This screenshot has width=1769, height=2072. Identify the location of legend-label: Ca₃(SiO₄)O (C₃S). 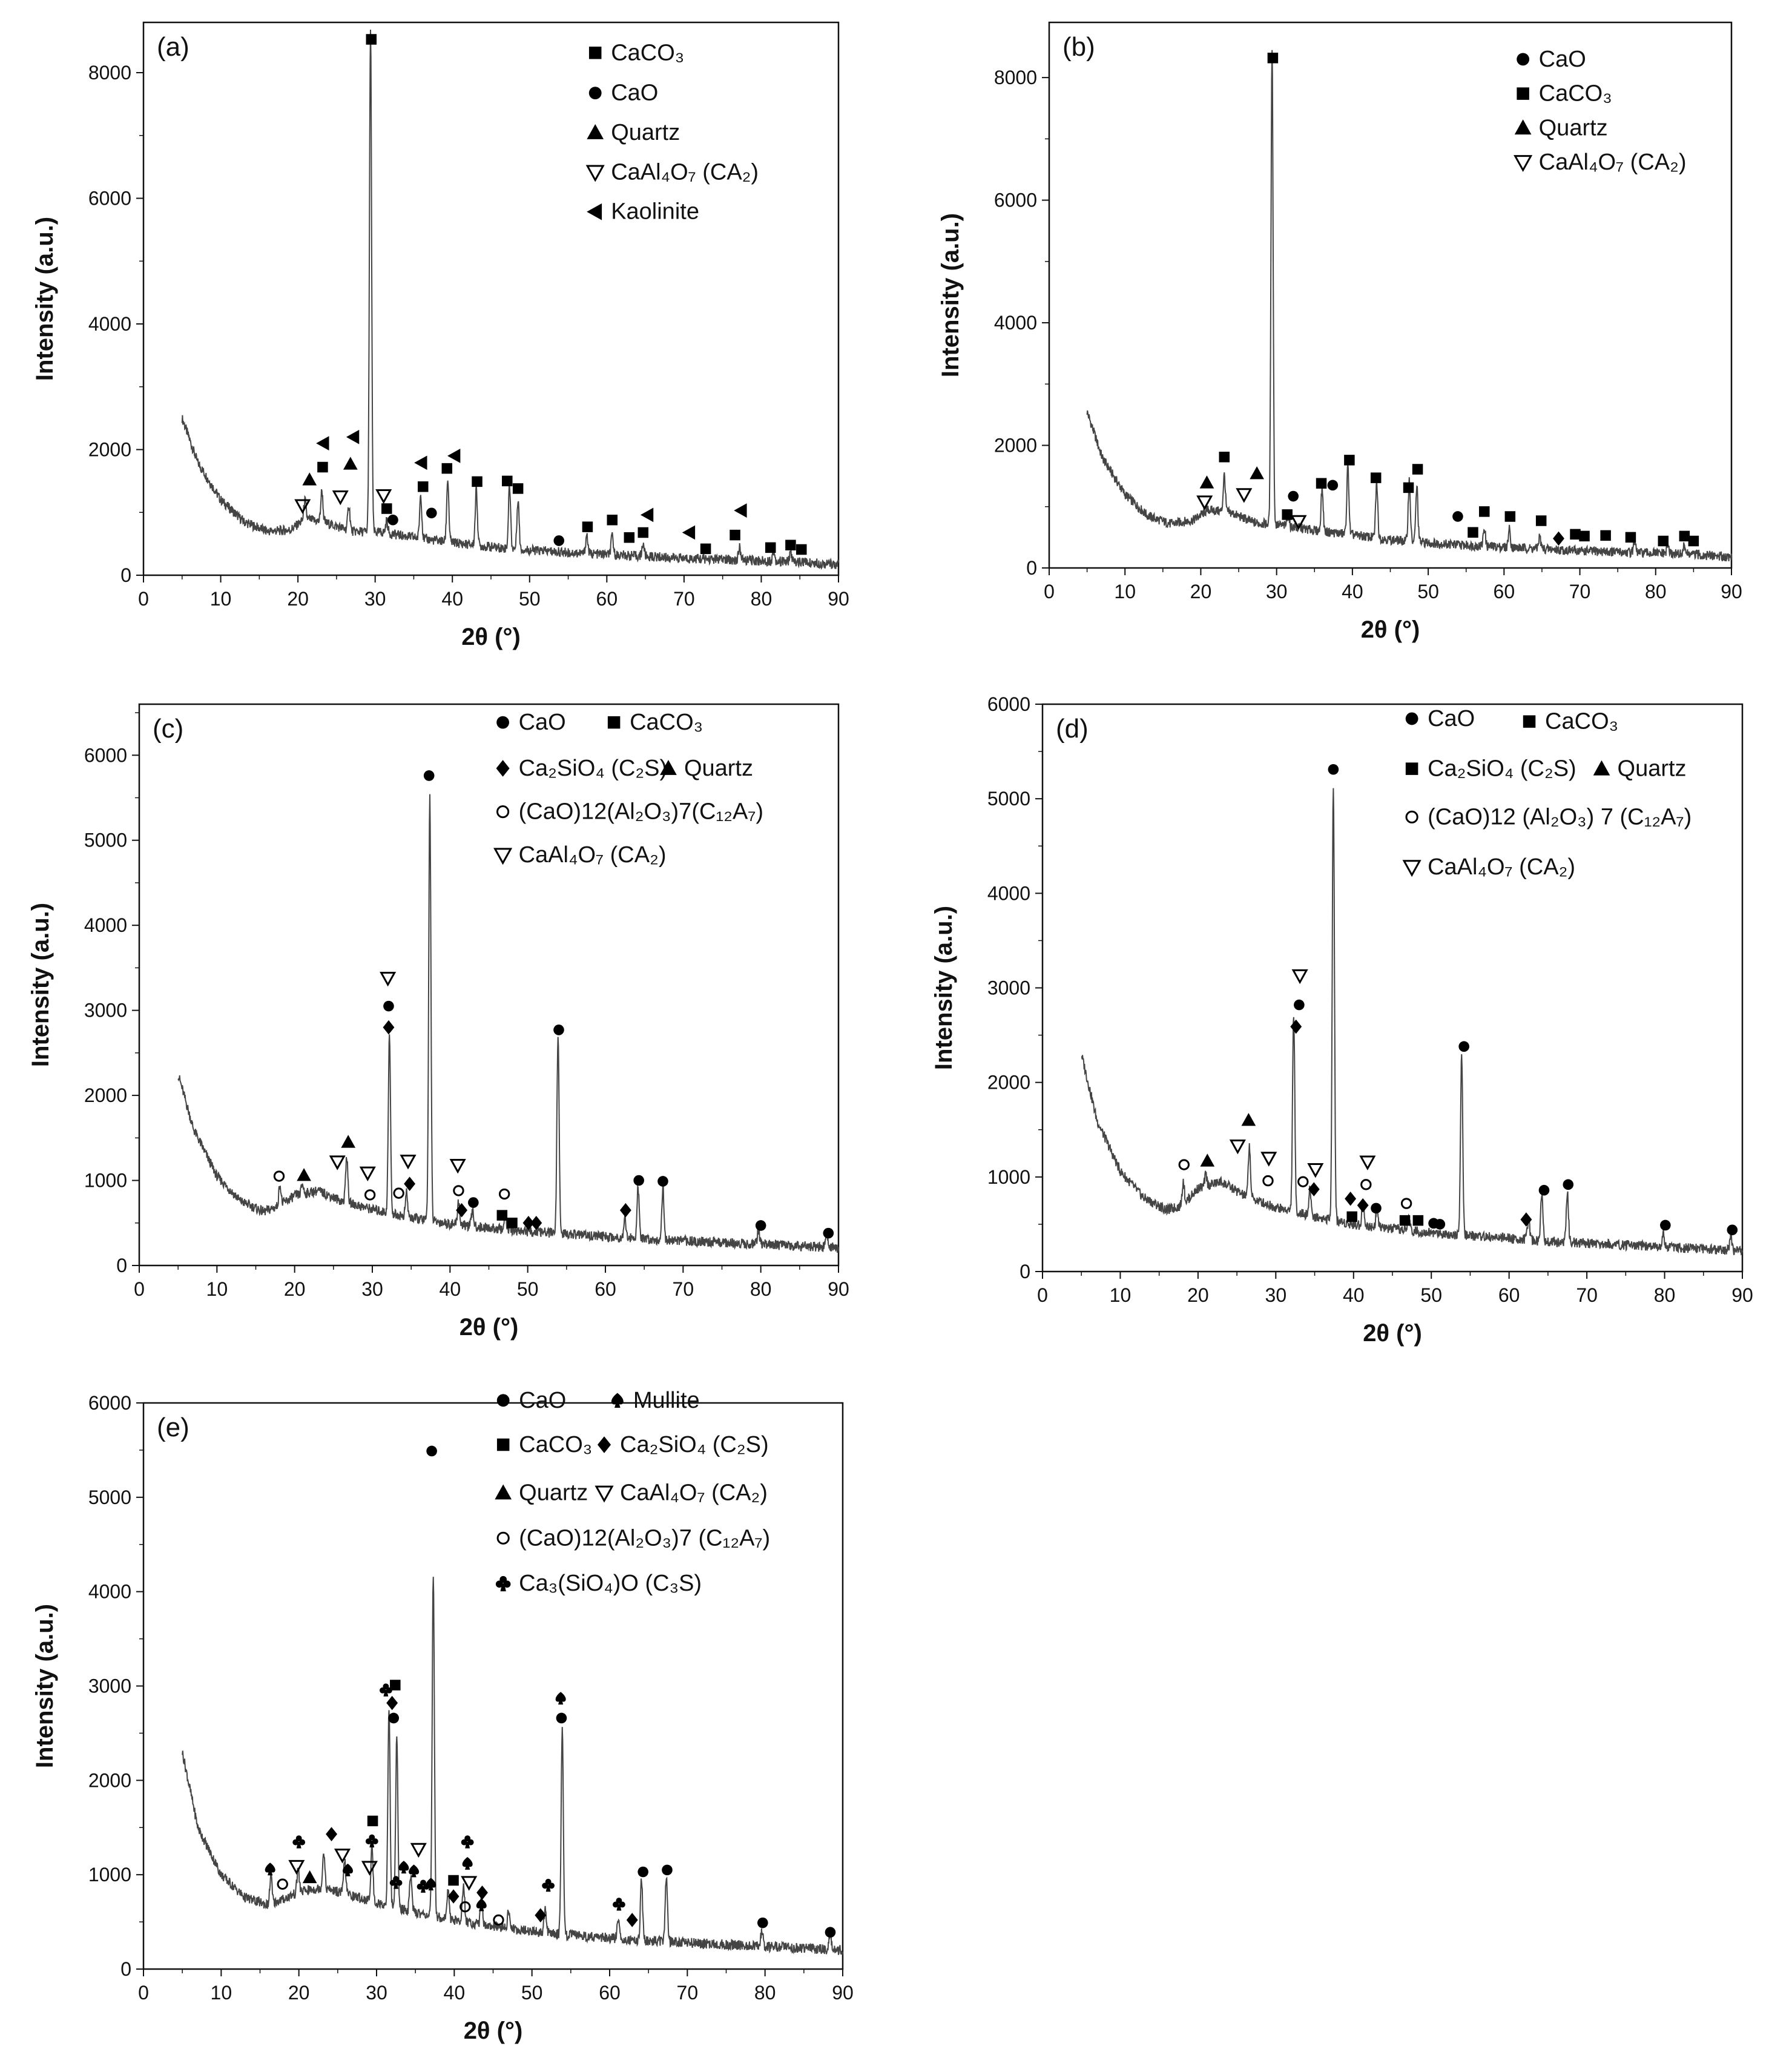
(610, 1583).